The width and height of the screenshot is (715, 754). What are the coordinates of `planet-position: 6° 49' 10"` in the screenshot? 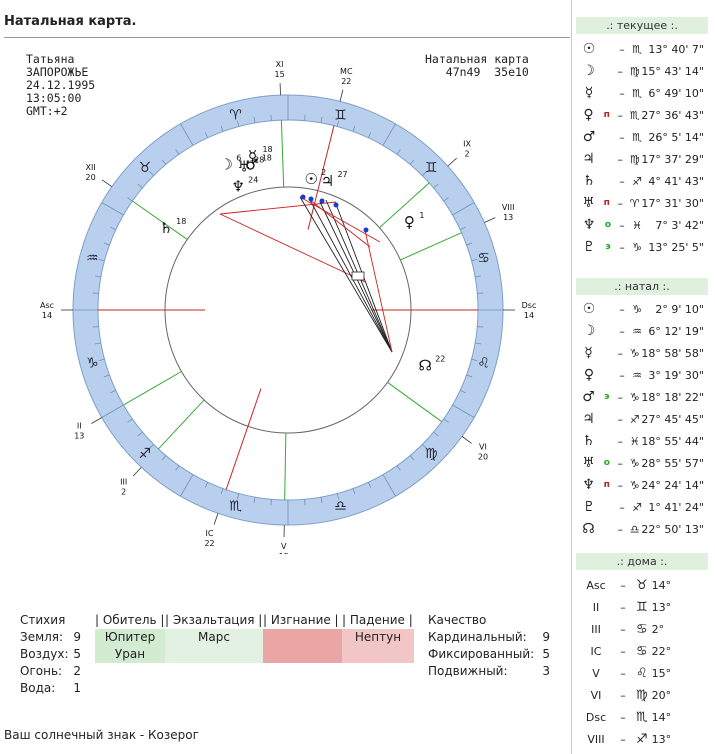 It's located at (676, 93).